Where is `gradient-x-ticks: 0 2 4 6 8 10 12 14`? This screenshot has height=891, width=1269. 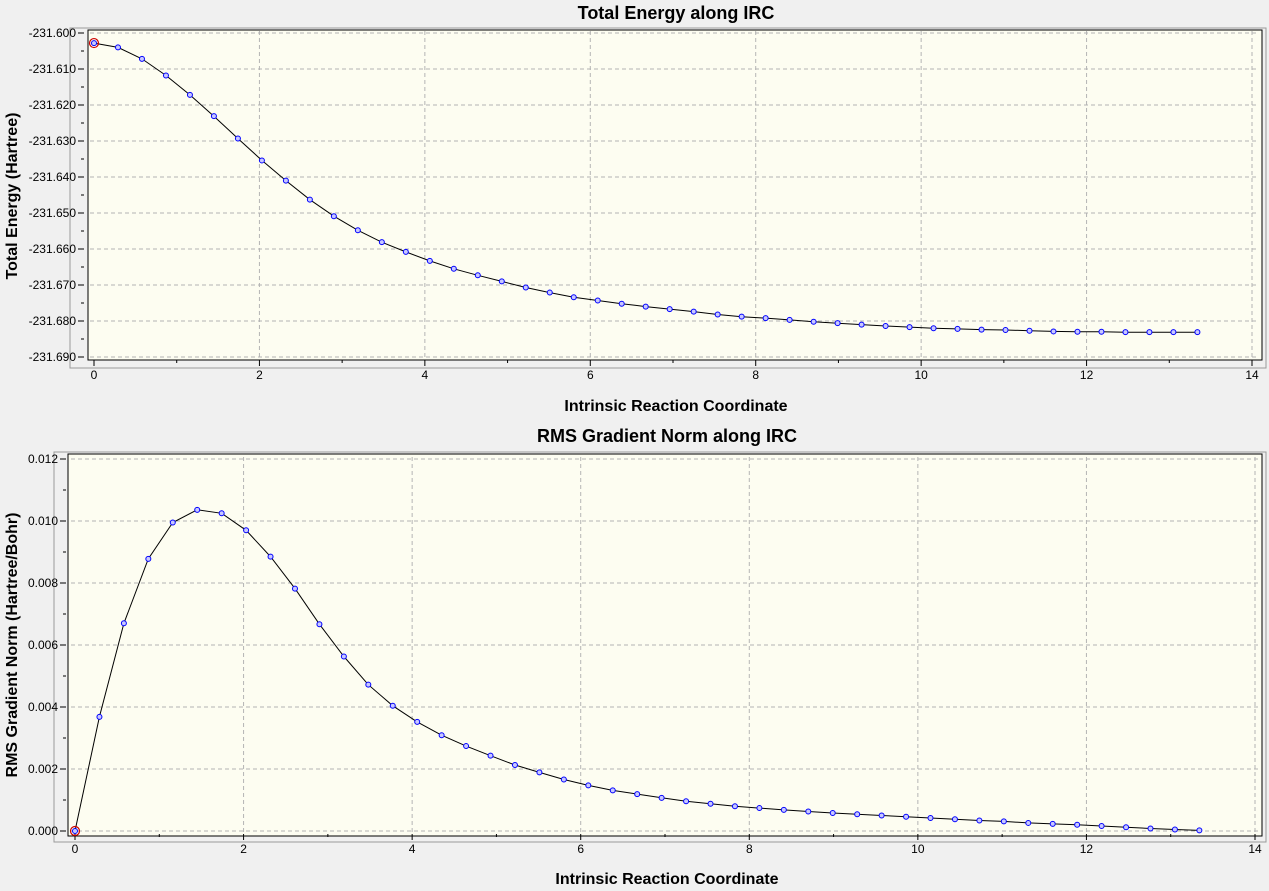 gradient-x-ticks: 0 2 4 6 8 10 12 14 is located at coordinates (667, 845).